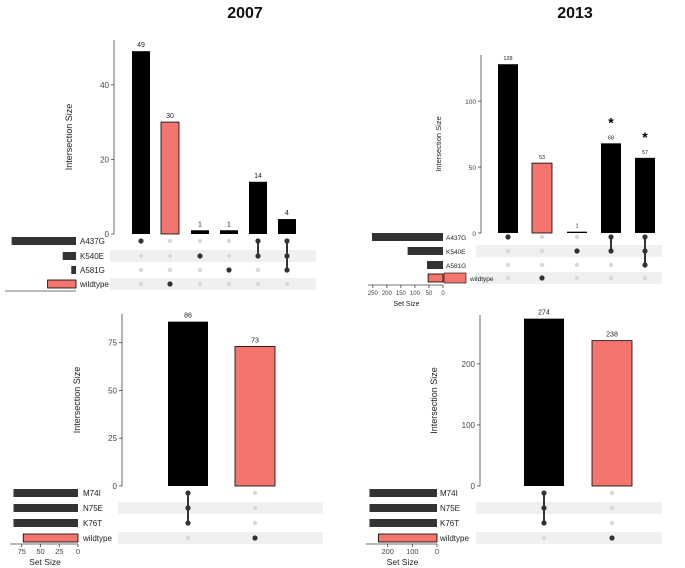 The width and height of the screenshot is (685, 568). Describe the element at coordinates (112, 438) in the screenshot. I see `y-tick-label: 25` at that location.